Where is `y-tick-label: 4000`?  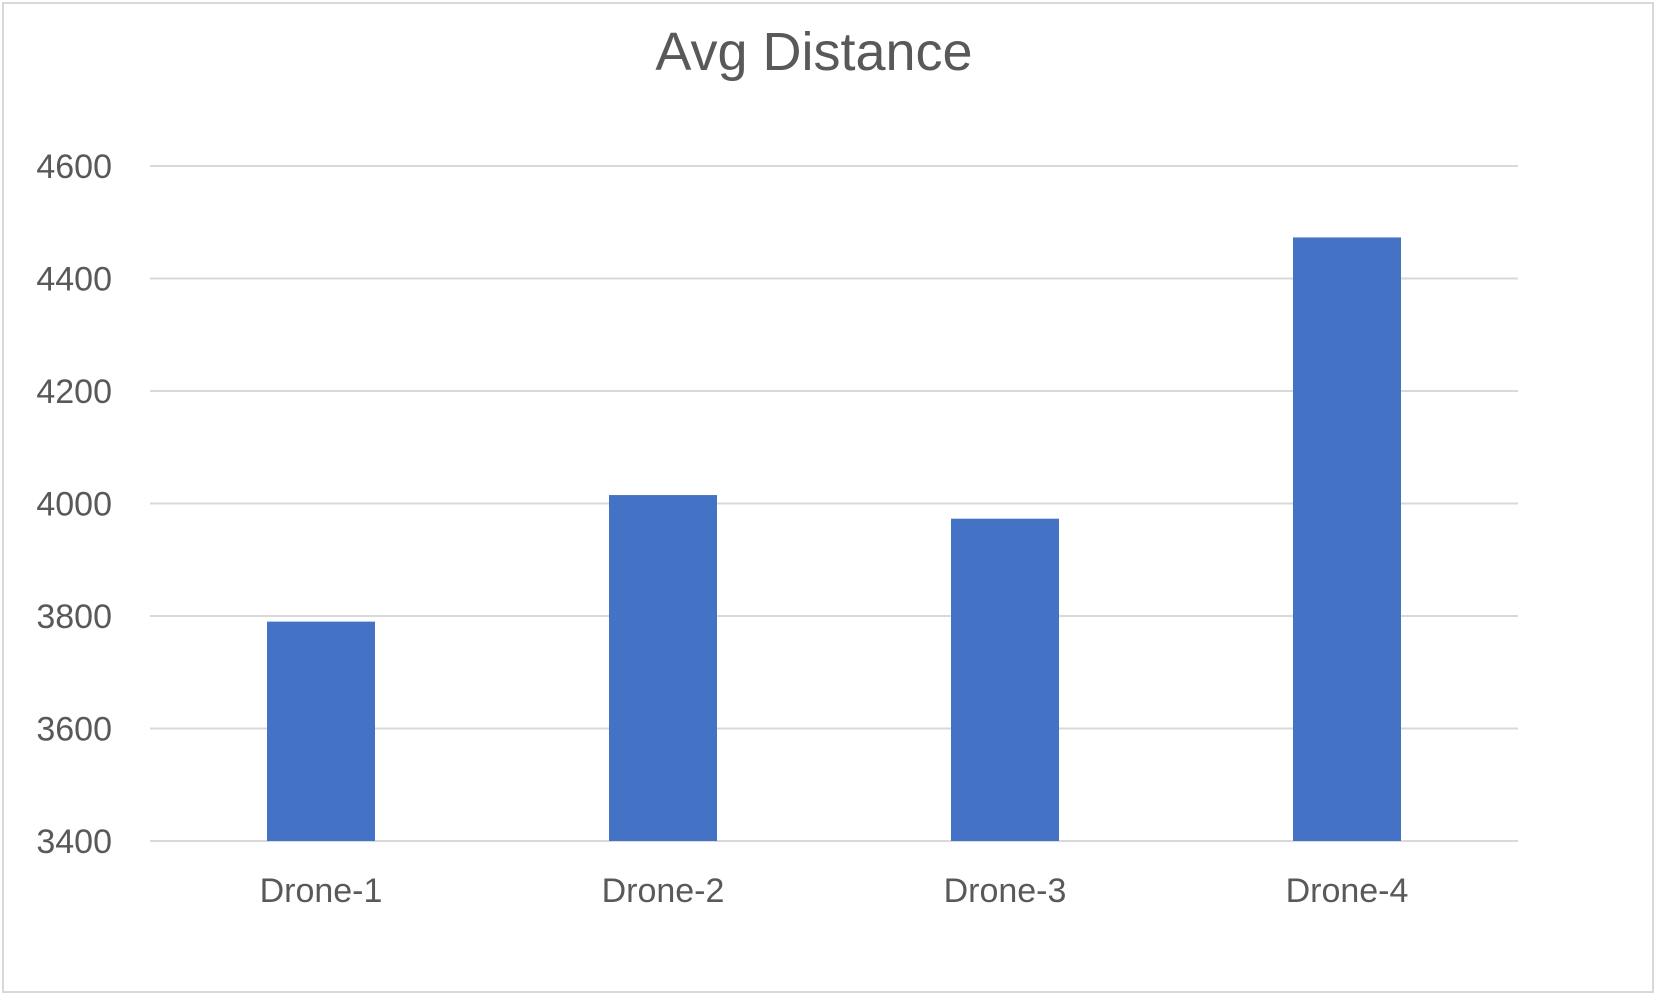
y-tick-label: 4000 is located at coordinates (74, 505).